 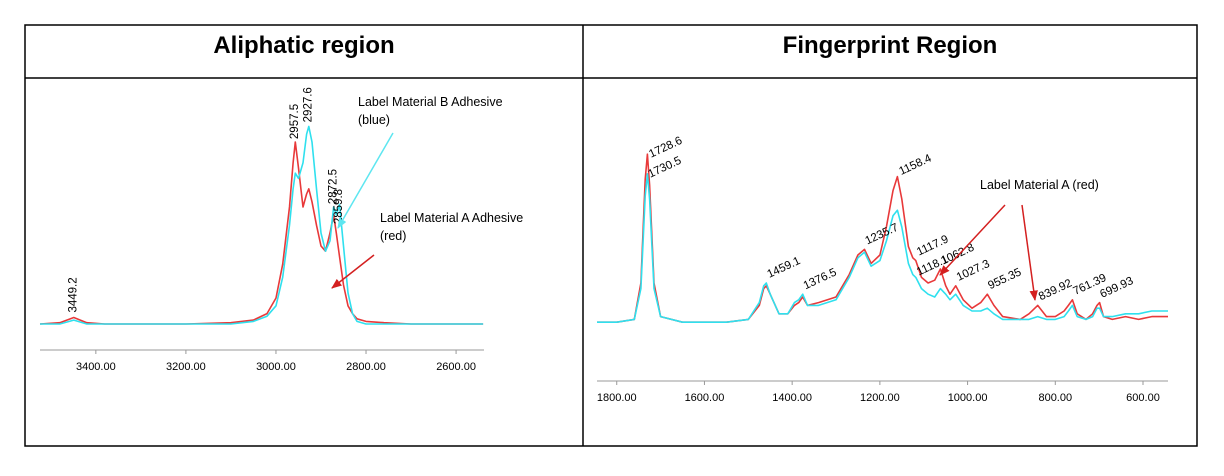 I want to click on peak-label: 2859.8, so click(x=339, y=206).